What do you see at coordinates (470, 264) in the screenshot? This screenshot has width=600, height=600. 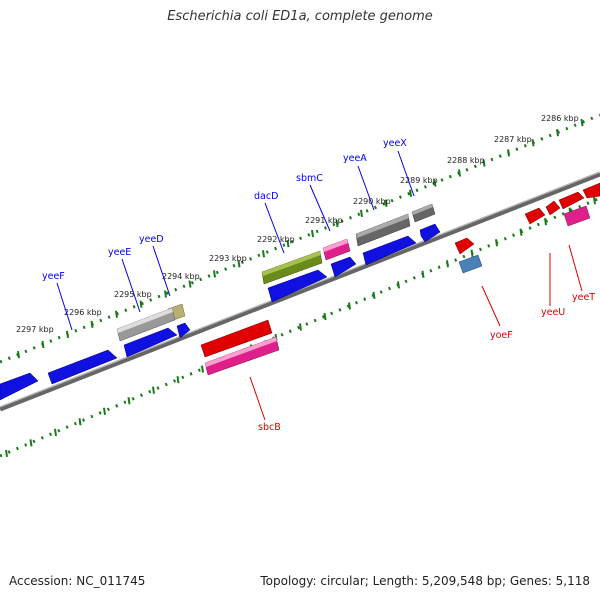 I see `gene-yoeF-feature` at bounding box center [470, 264].